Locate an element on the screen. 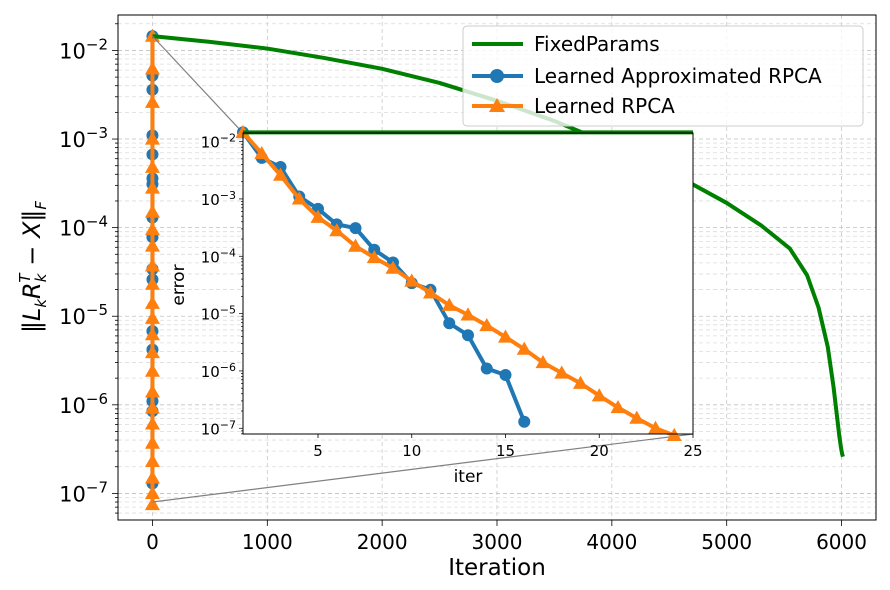 Image resolution: width=890 pixels, height=590 pixels. ylabel-subscript-F: F is located at coordinates (41, 205).